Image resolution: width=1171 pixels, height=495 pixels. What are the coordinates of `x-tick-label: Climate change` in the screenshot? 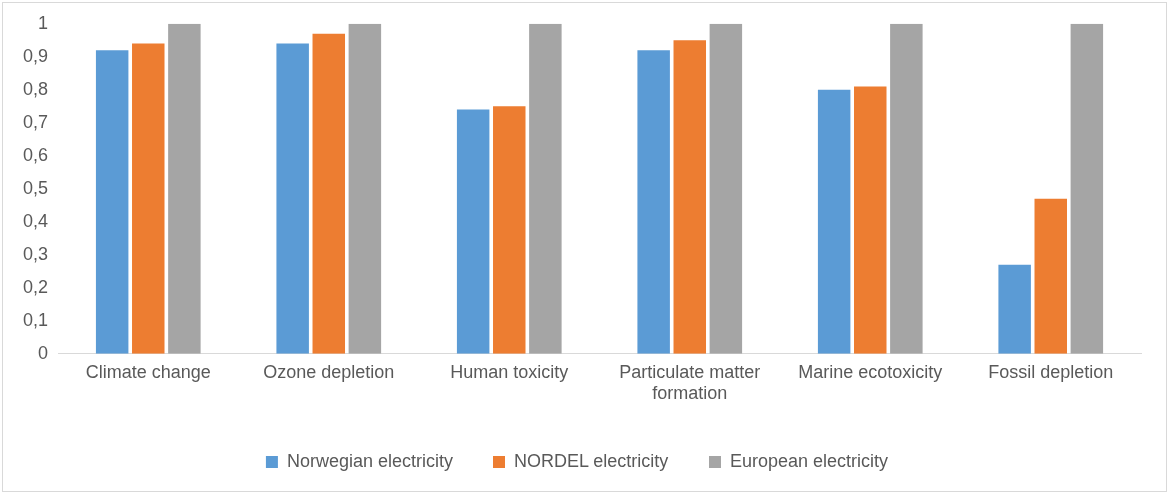 It's located at (148, 371).